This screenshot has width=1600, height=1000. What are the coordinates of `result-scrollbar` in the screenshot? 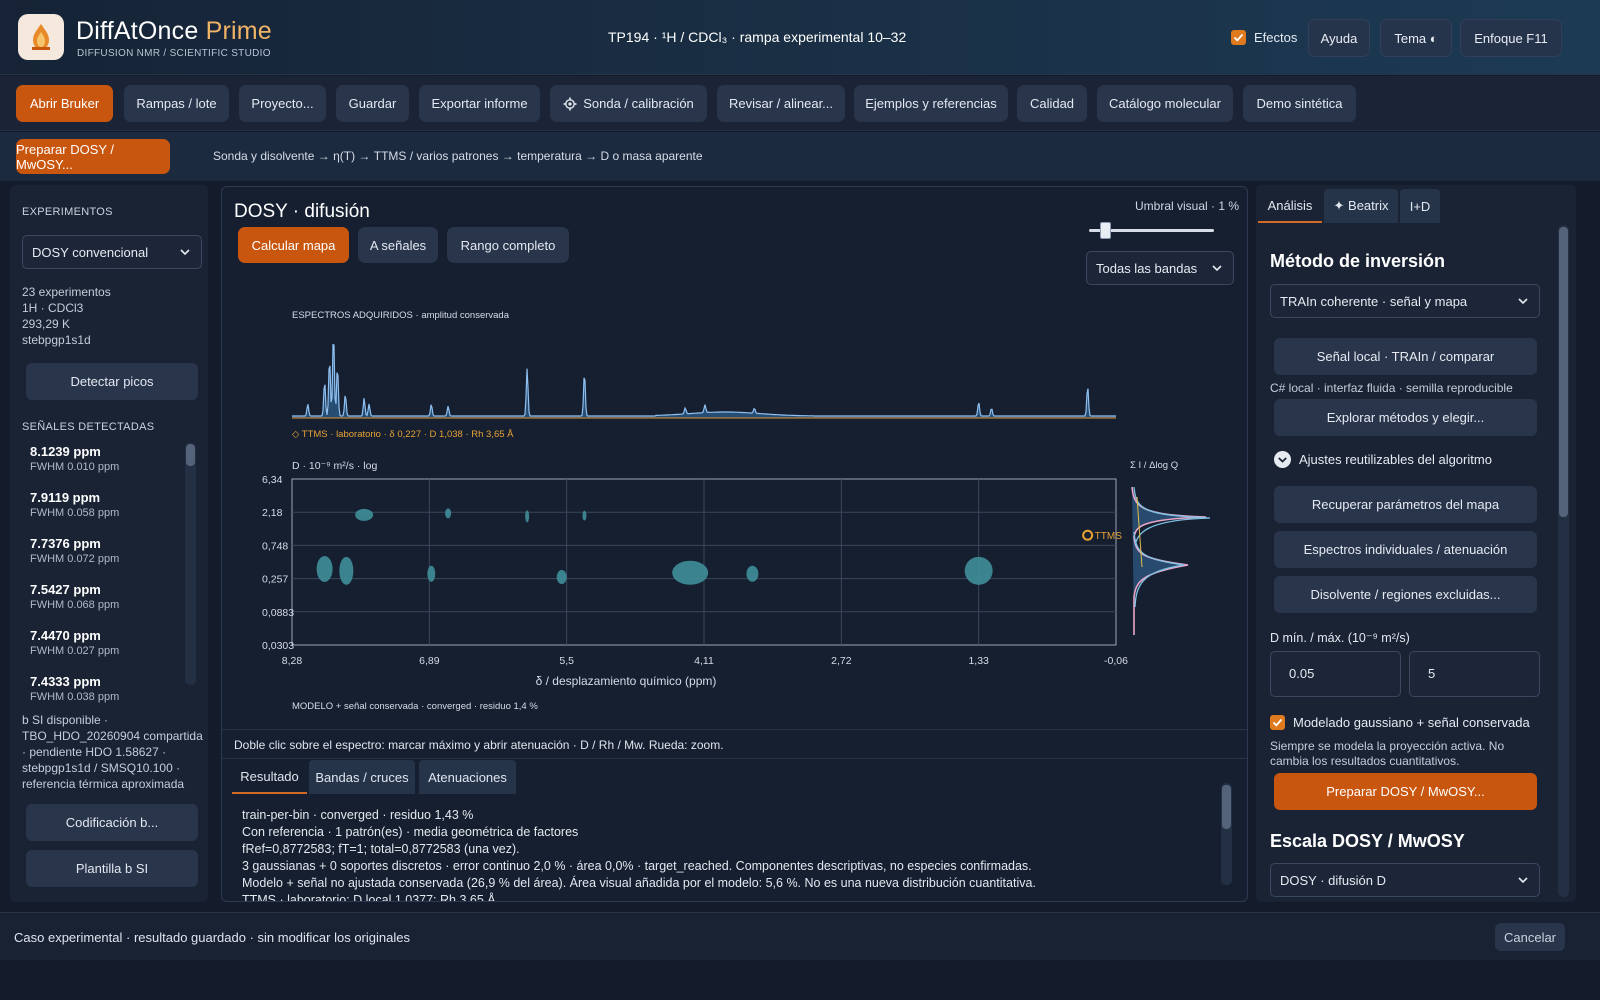 It's located at (1226, 834).